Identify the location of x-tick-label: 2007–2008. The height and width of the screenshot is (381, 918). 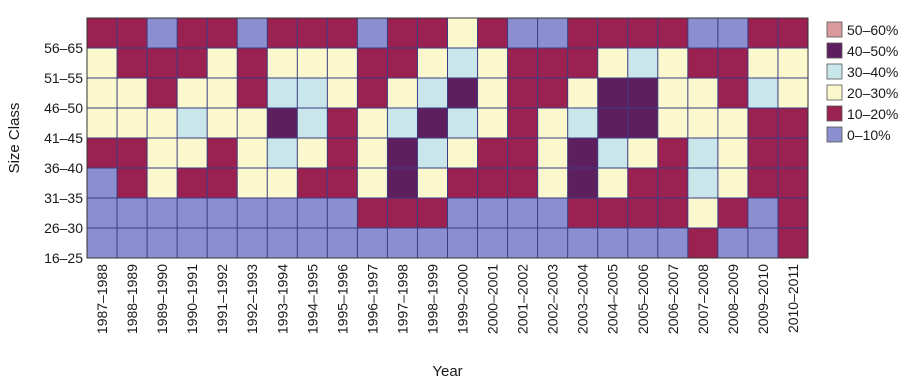
(703, 299).